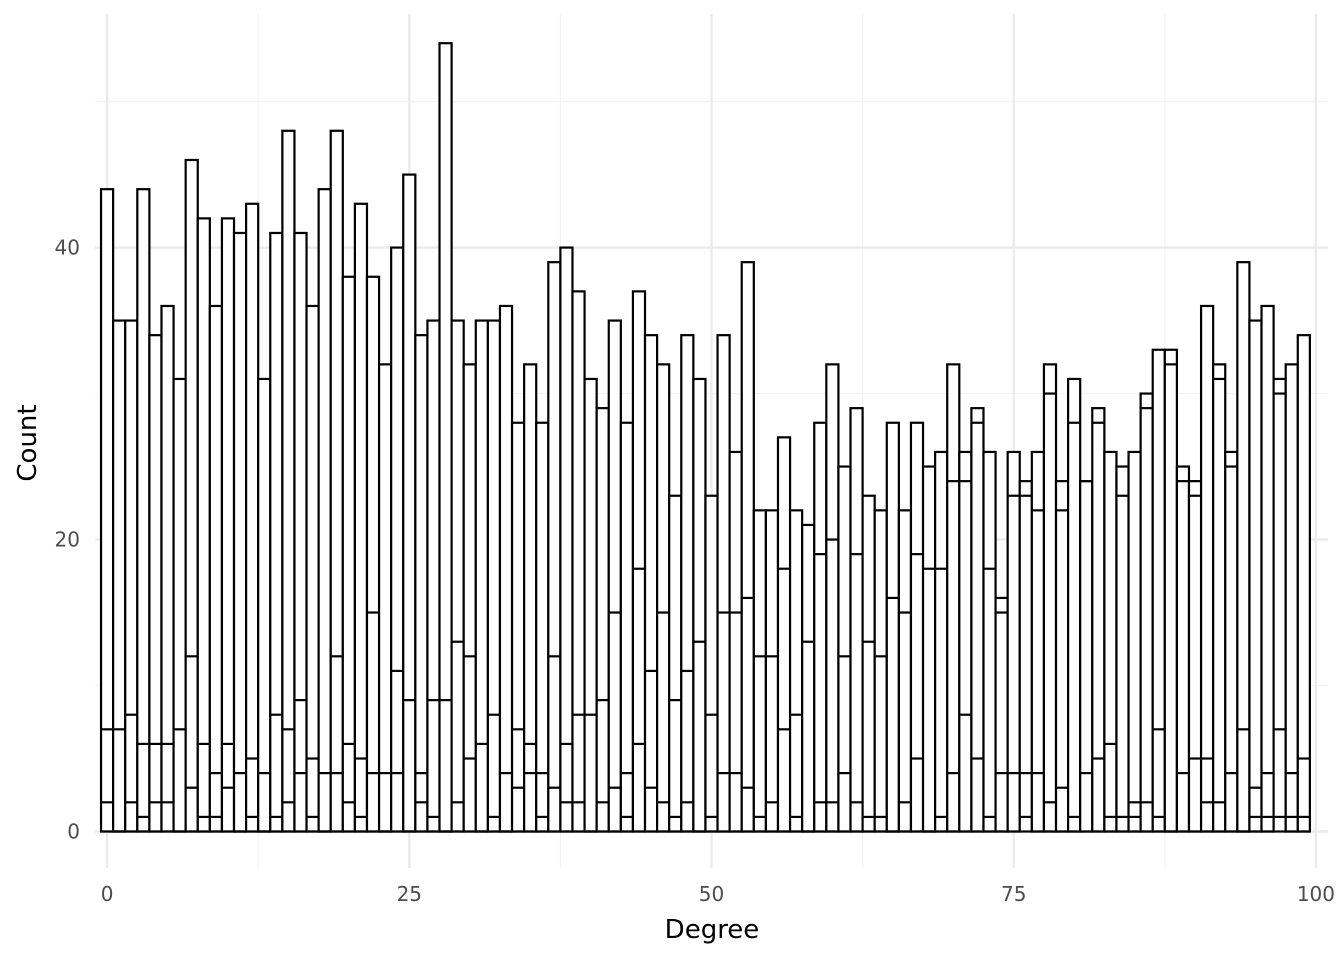 Image resolution: width=1344 pixels, height=960 pixels. I want to click on x-tick-label: 50, so click(711, 894).